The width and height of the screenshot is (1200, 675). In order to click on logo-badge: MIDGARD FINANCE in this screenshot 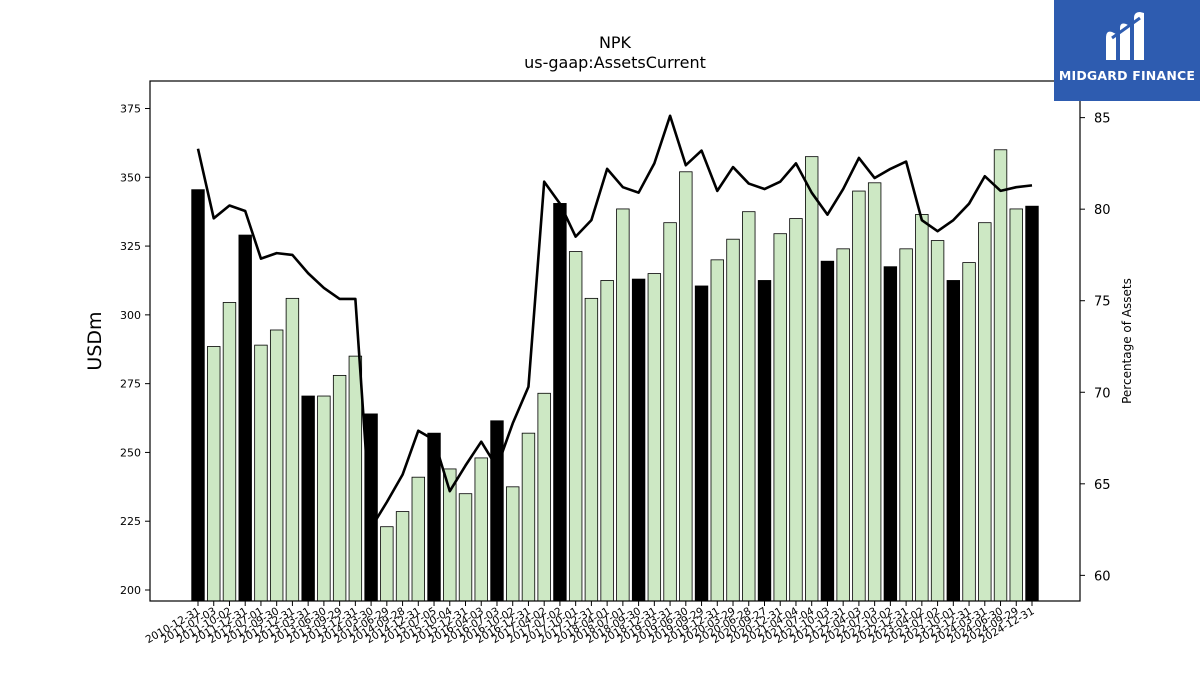, I will do `click(1127, 50)`.